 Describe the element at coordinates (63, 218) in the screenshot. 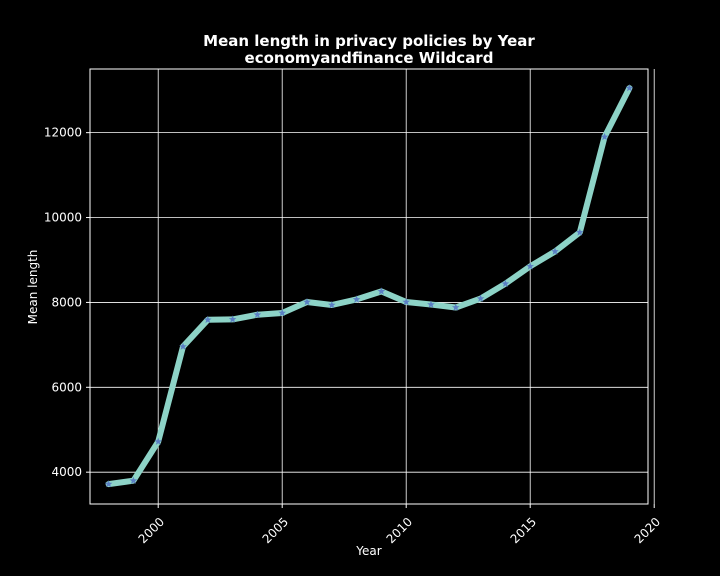

I see `y-tick-label: 10000` at that location.